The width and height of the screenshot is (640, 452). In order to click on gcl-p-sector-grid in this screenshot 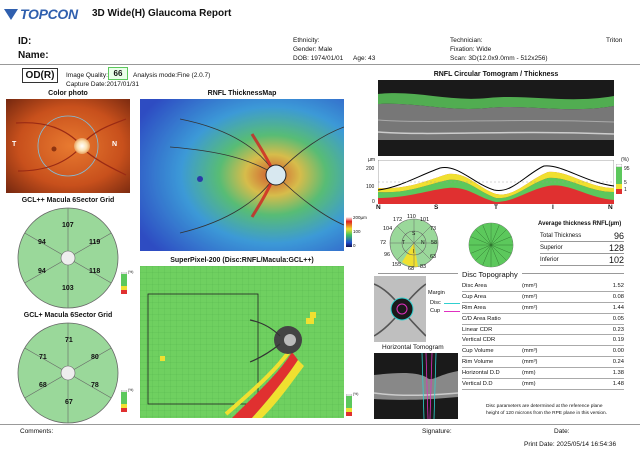, I will do `click(68, 373)`.